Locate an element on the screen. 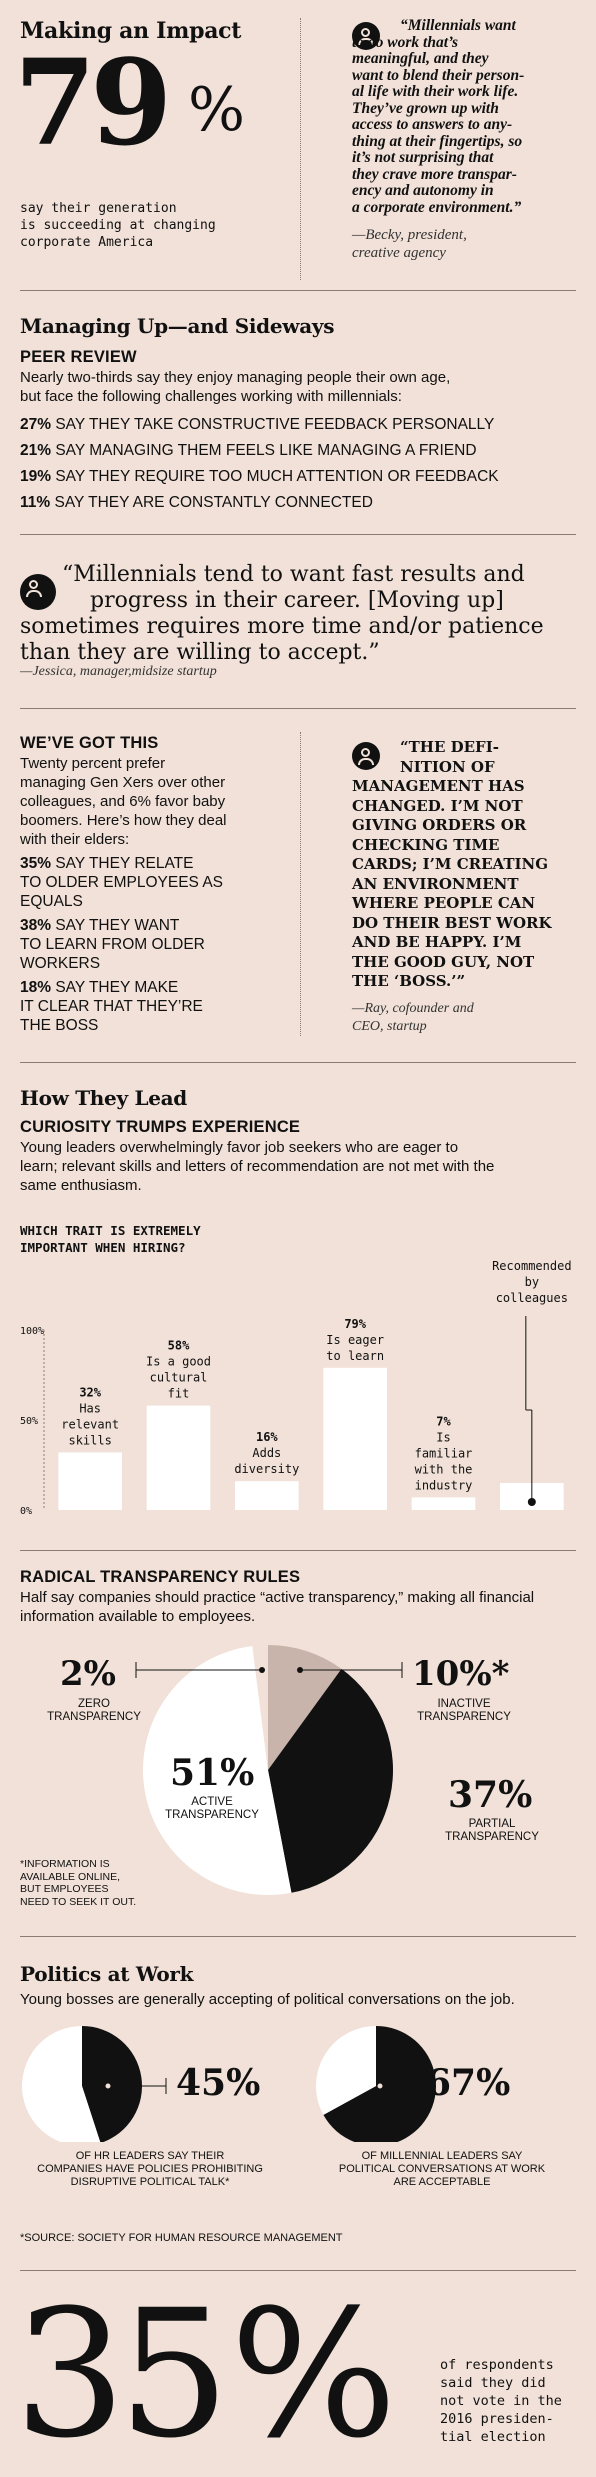 The image size is (596, 2477). caption-line: ACTIVE is located at coordinates (212, 1802).